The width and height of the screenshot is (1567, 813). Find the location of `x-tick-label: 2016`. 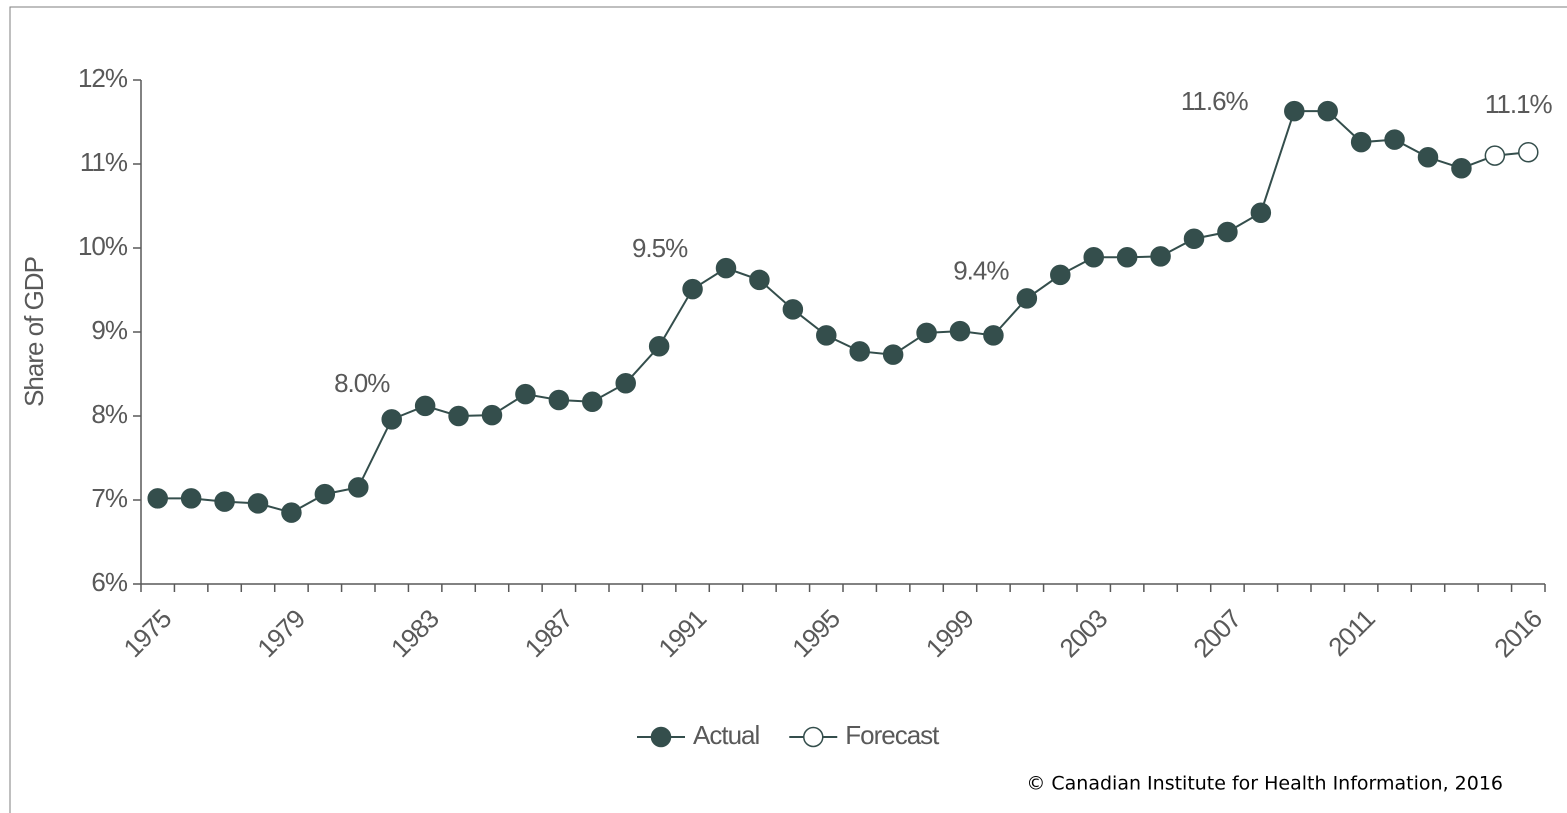

x-tick-label: 2016 is located at coordinates (1518, 634).